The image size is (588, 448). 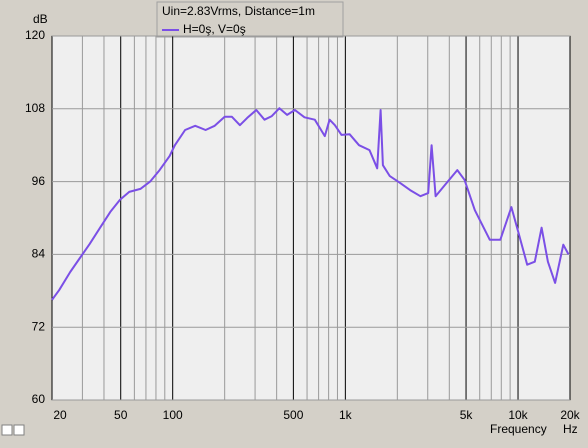 What do you see at coordinates (40, 19) in the screenshot?
I see `y-axis-label: dB` at bounding box center [40, 19].